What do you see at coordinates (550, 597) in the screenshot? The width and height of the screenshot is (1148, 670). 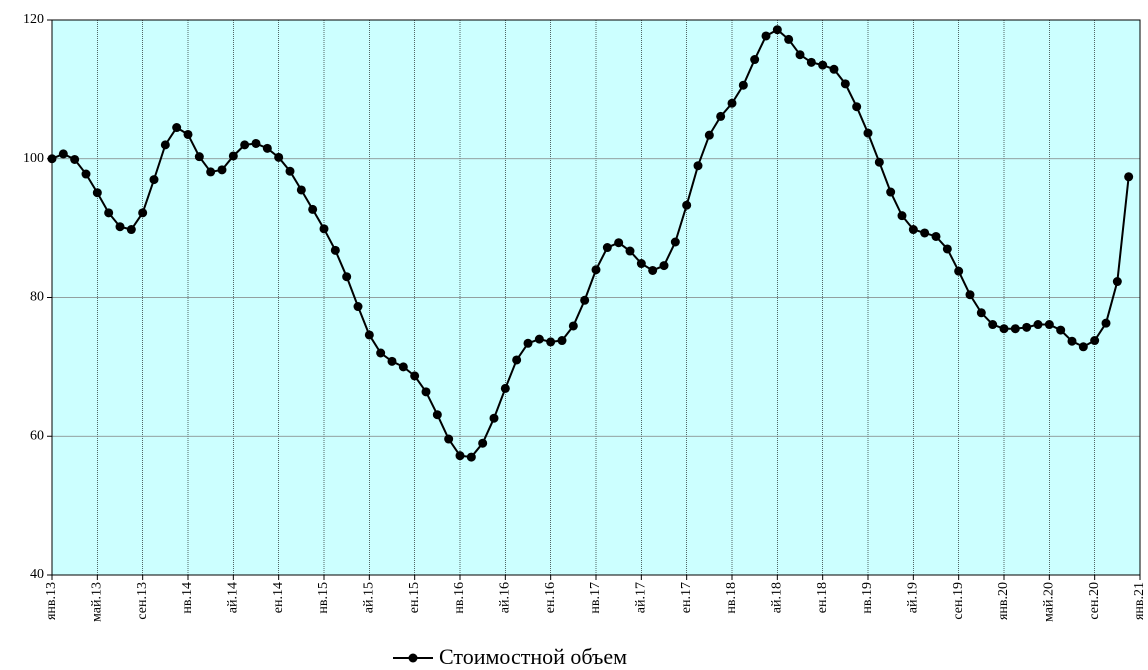 I see `x-tick-label: ен.16` at bounding box center [550, 597].